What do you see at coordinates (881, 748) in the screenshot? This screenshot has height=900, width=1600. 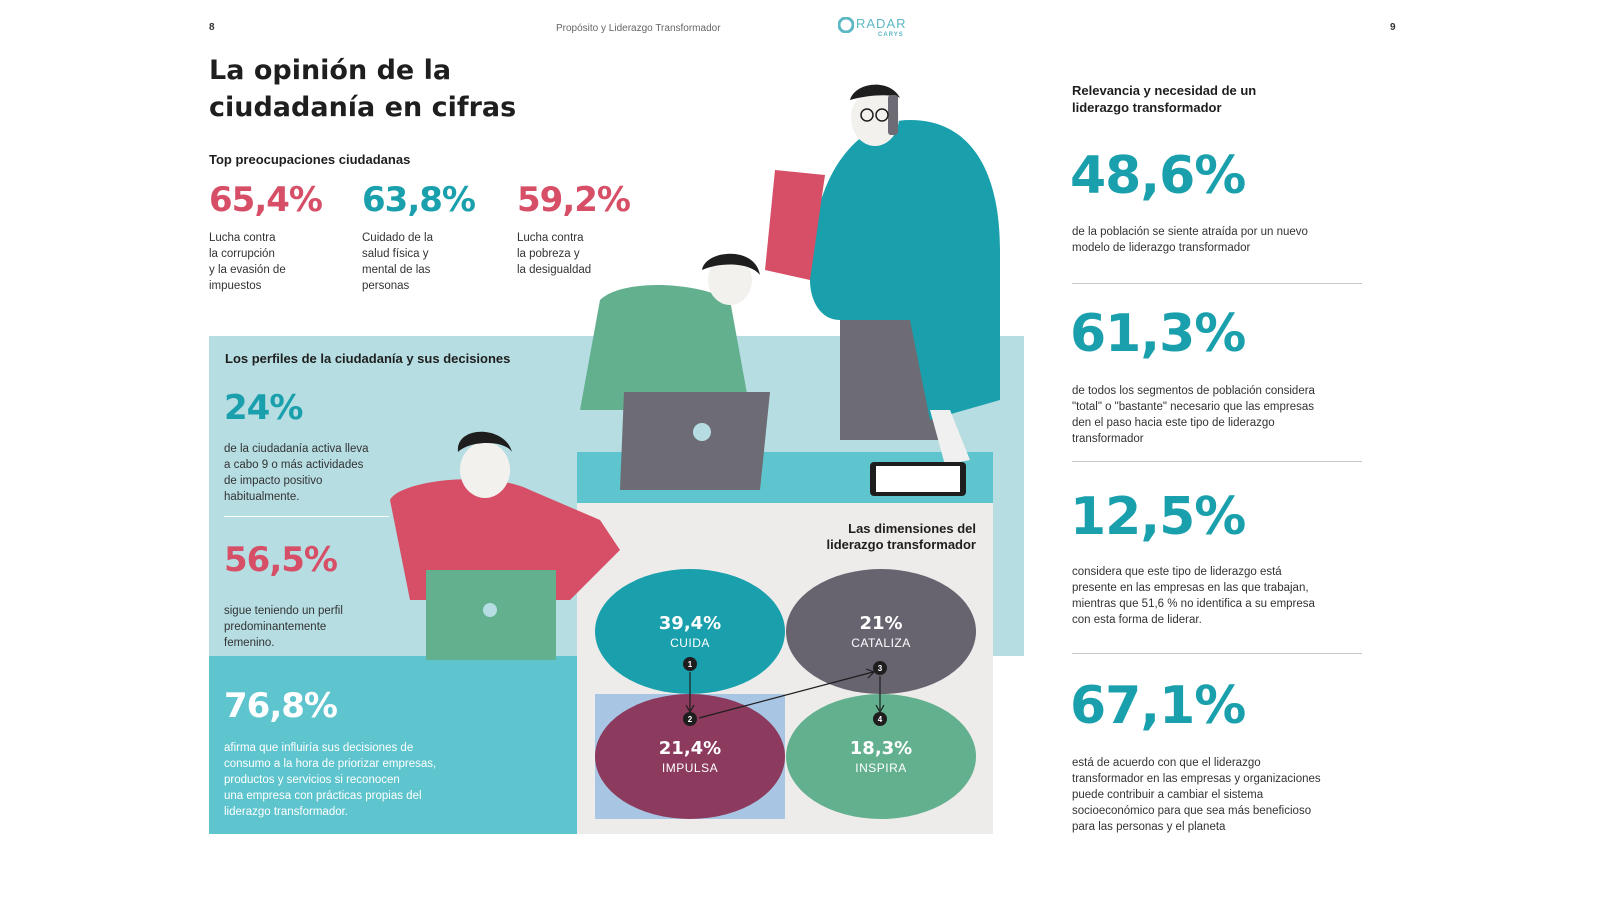 I see `dimension-inspira-value: 18,3%` at bounding box center [881, 748].